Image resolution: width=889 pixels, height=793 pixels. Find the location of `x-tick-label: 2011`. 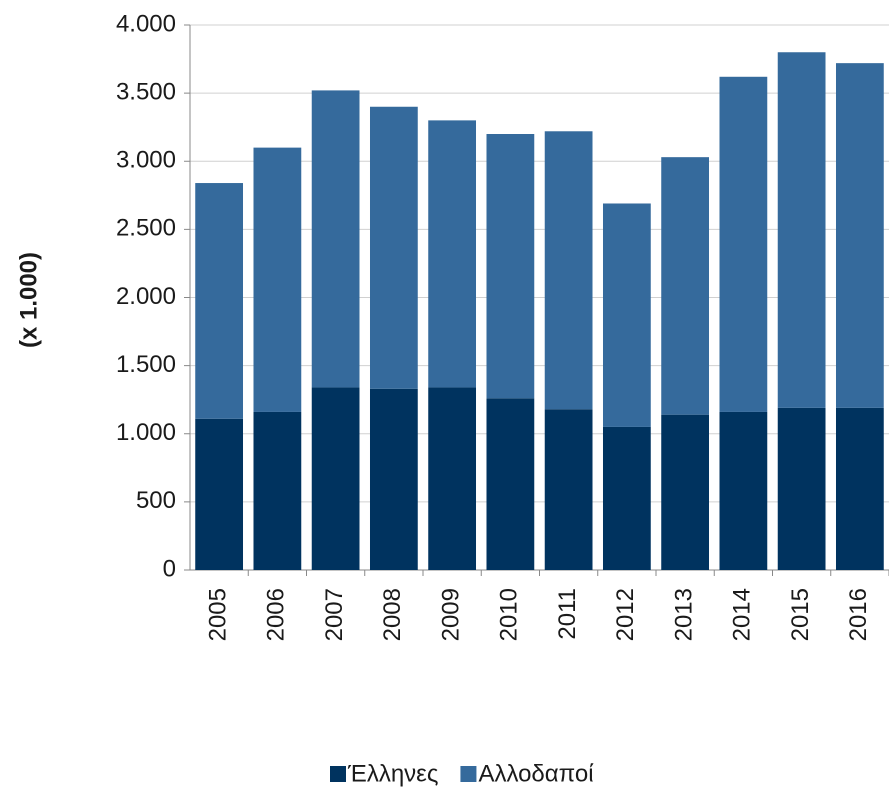

x-tick-label: 2011 is located at coordinates (567, 614).